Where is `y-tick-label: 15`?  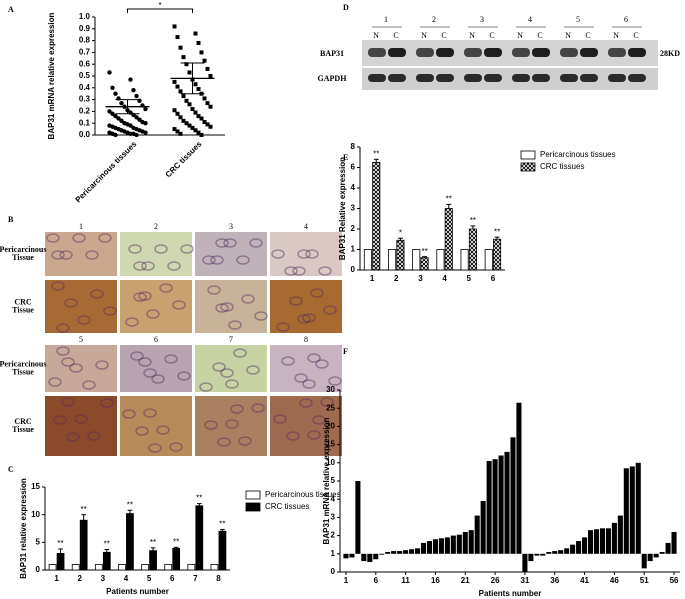 y-tick-label: 15 is located at coordinates (330, 444).